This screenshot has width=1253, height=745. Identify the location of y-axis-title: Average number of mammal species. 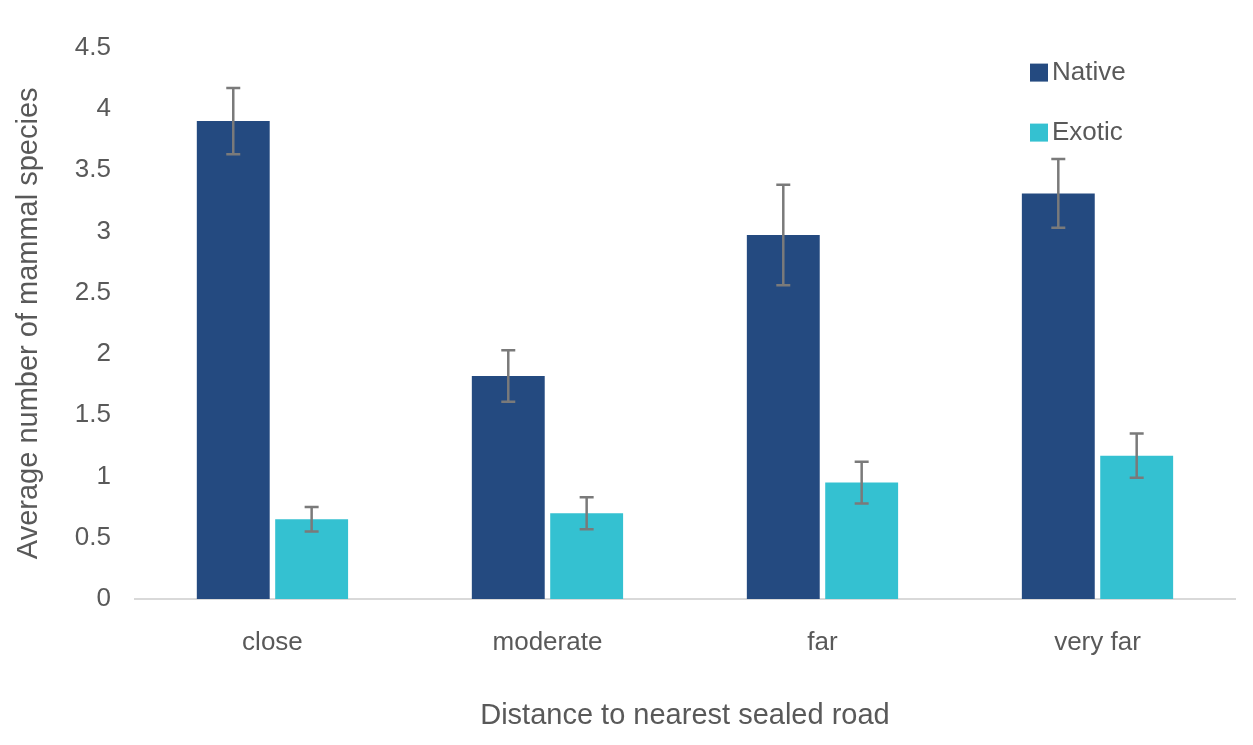
(27, 323).